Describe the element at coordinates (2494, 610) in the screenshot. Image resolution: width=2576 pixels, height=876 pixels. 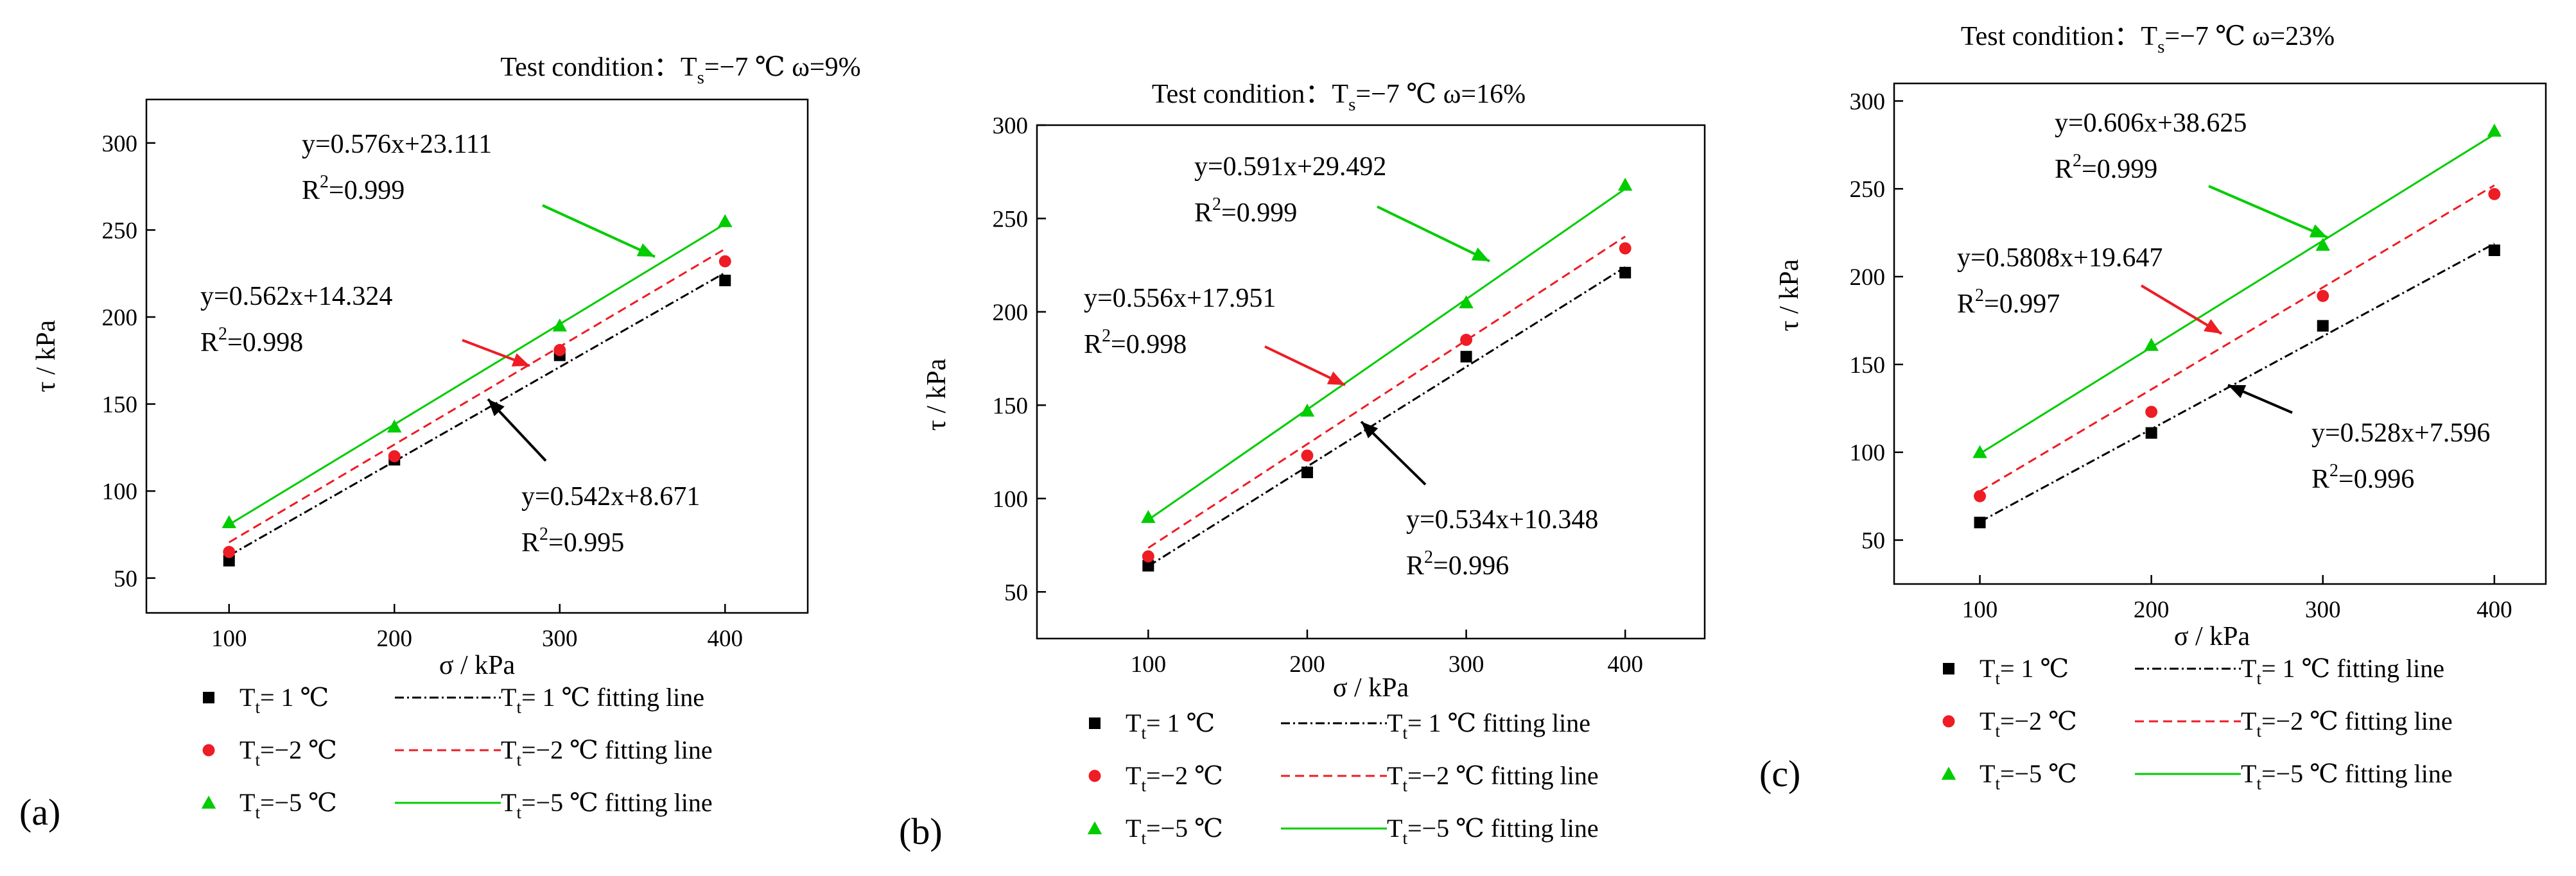
I see `x-tick-label: 400` at that location.